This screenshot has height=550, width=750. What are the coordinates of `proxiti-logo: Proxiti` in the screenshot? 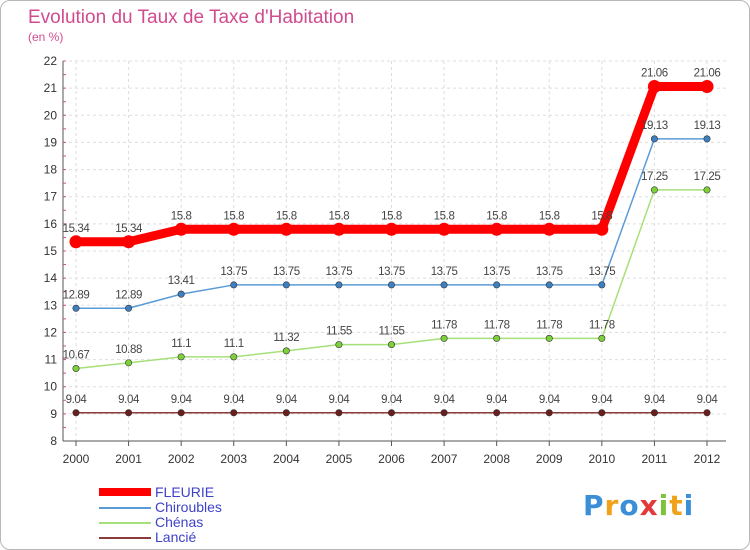 It's located at (638, 505).